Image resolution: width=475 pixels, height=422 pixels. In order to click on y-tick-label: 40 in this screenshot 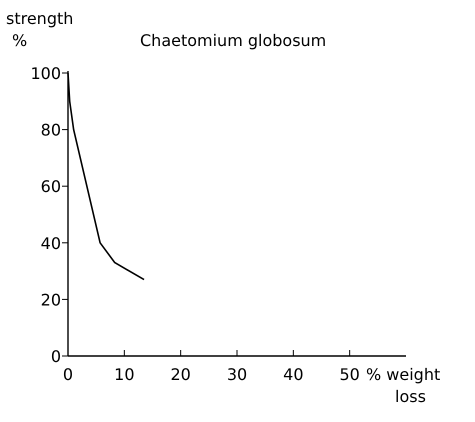, I will do `click(50, 243)`.